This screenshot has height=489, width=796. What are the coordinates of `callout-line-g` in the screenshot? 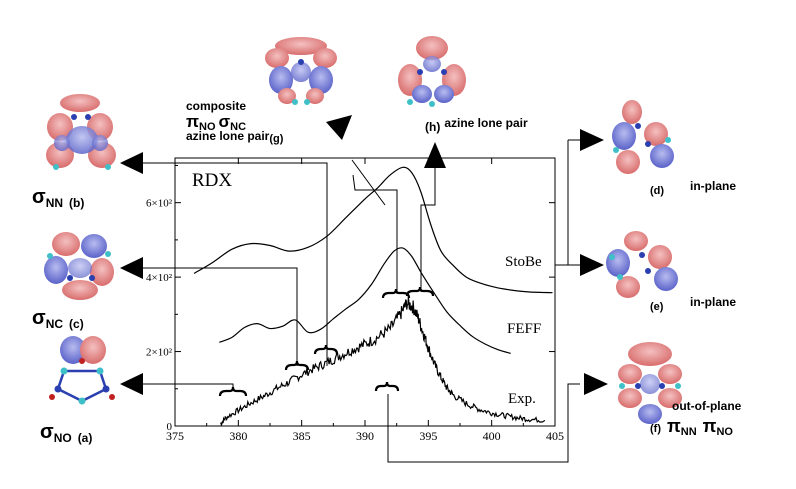 It's located at (375, 234).